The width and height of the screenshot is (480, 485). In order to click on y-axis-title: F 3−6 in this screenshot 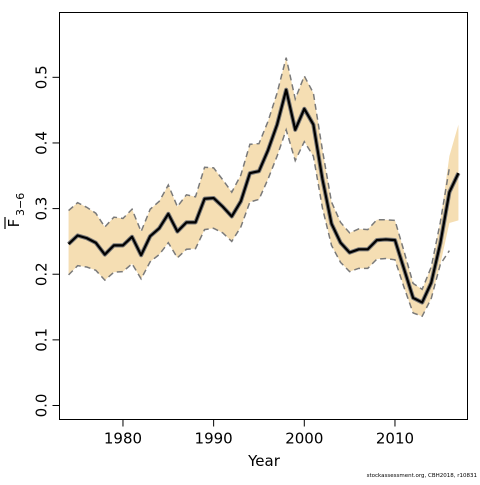, I will do `click(15, 211)`.